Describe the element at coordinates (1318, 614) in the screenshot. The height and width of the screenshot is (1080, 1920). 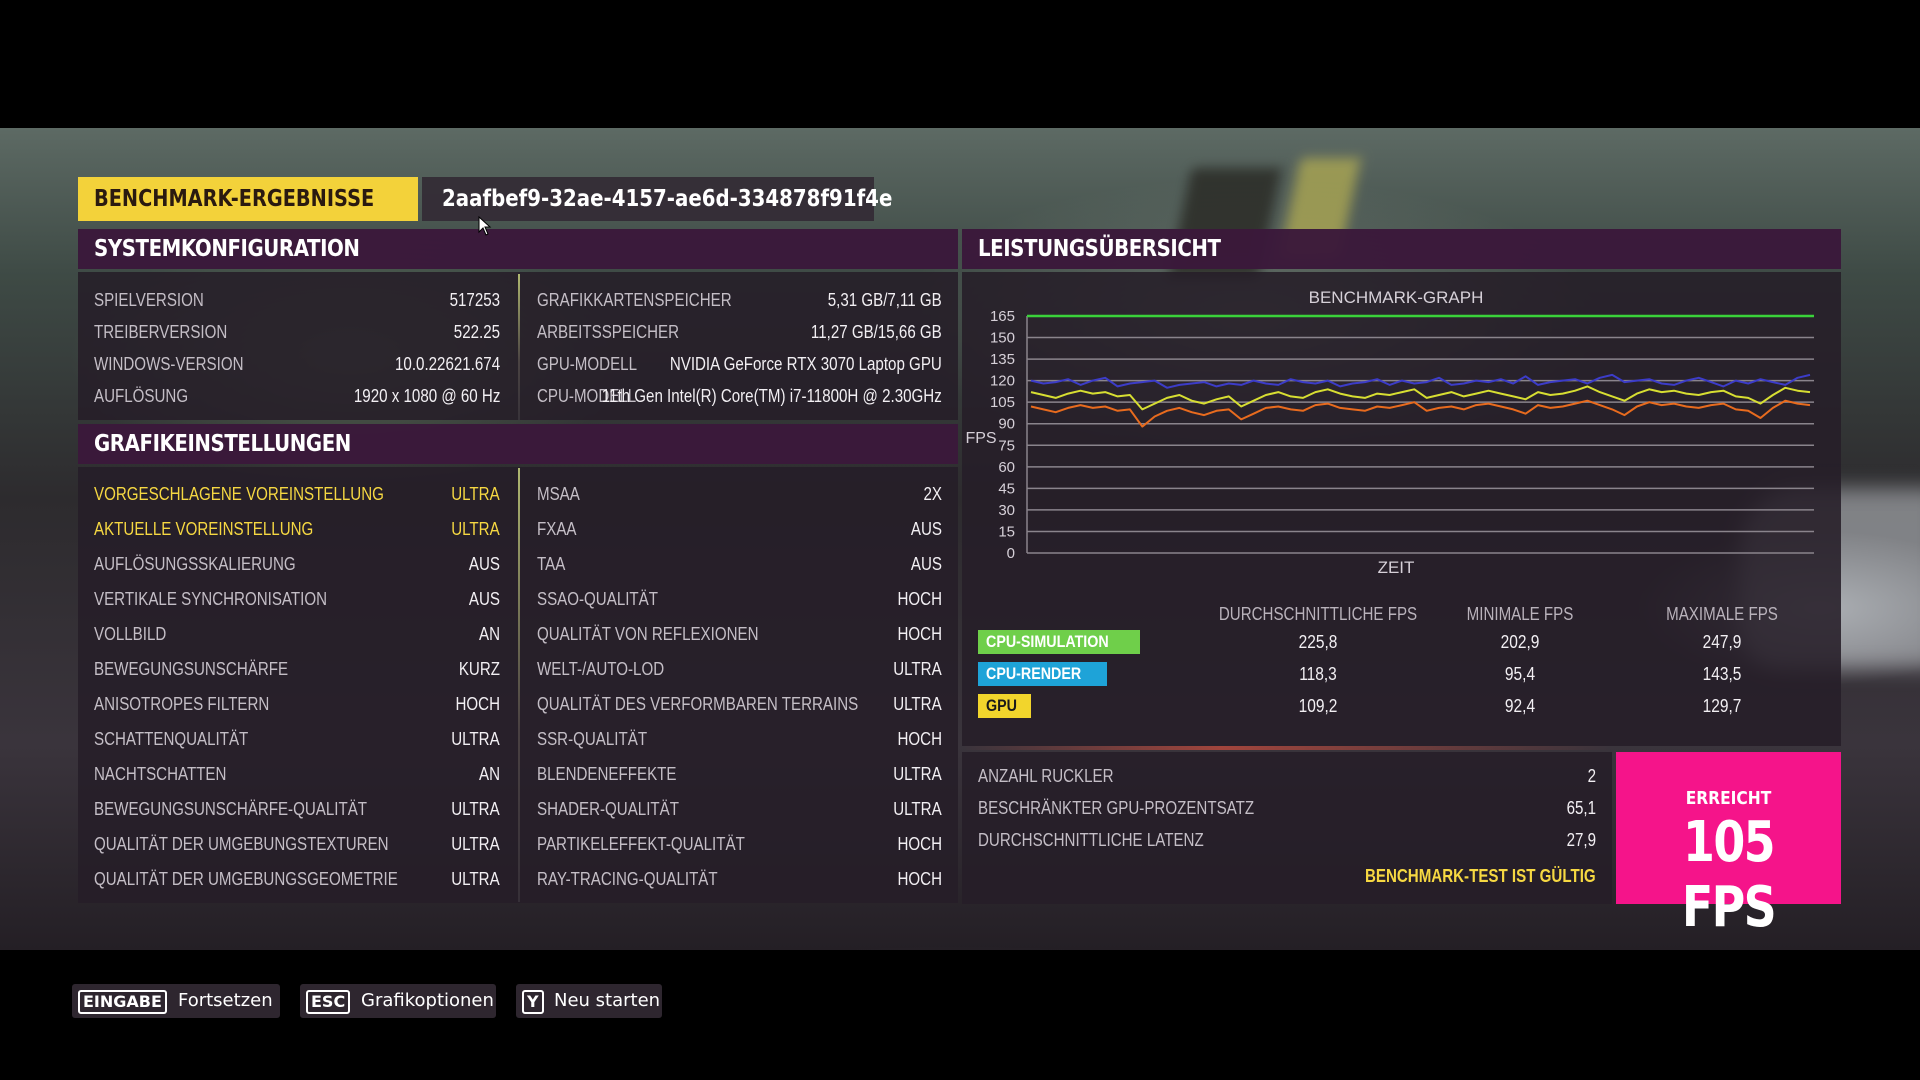
I see `stats-column-header: DURCHSCHNITTLICHE FPS` at that location.